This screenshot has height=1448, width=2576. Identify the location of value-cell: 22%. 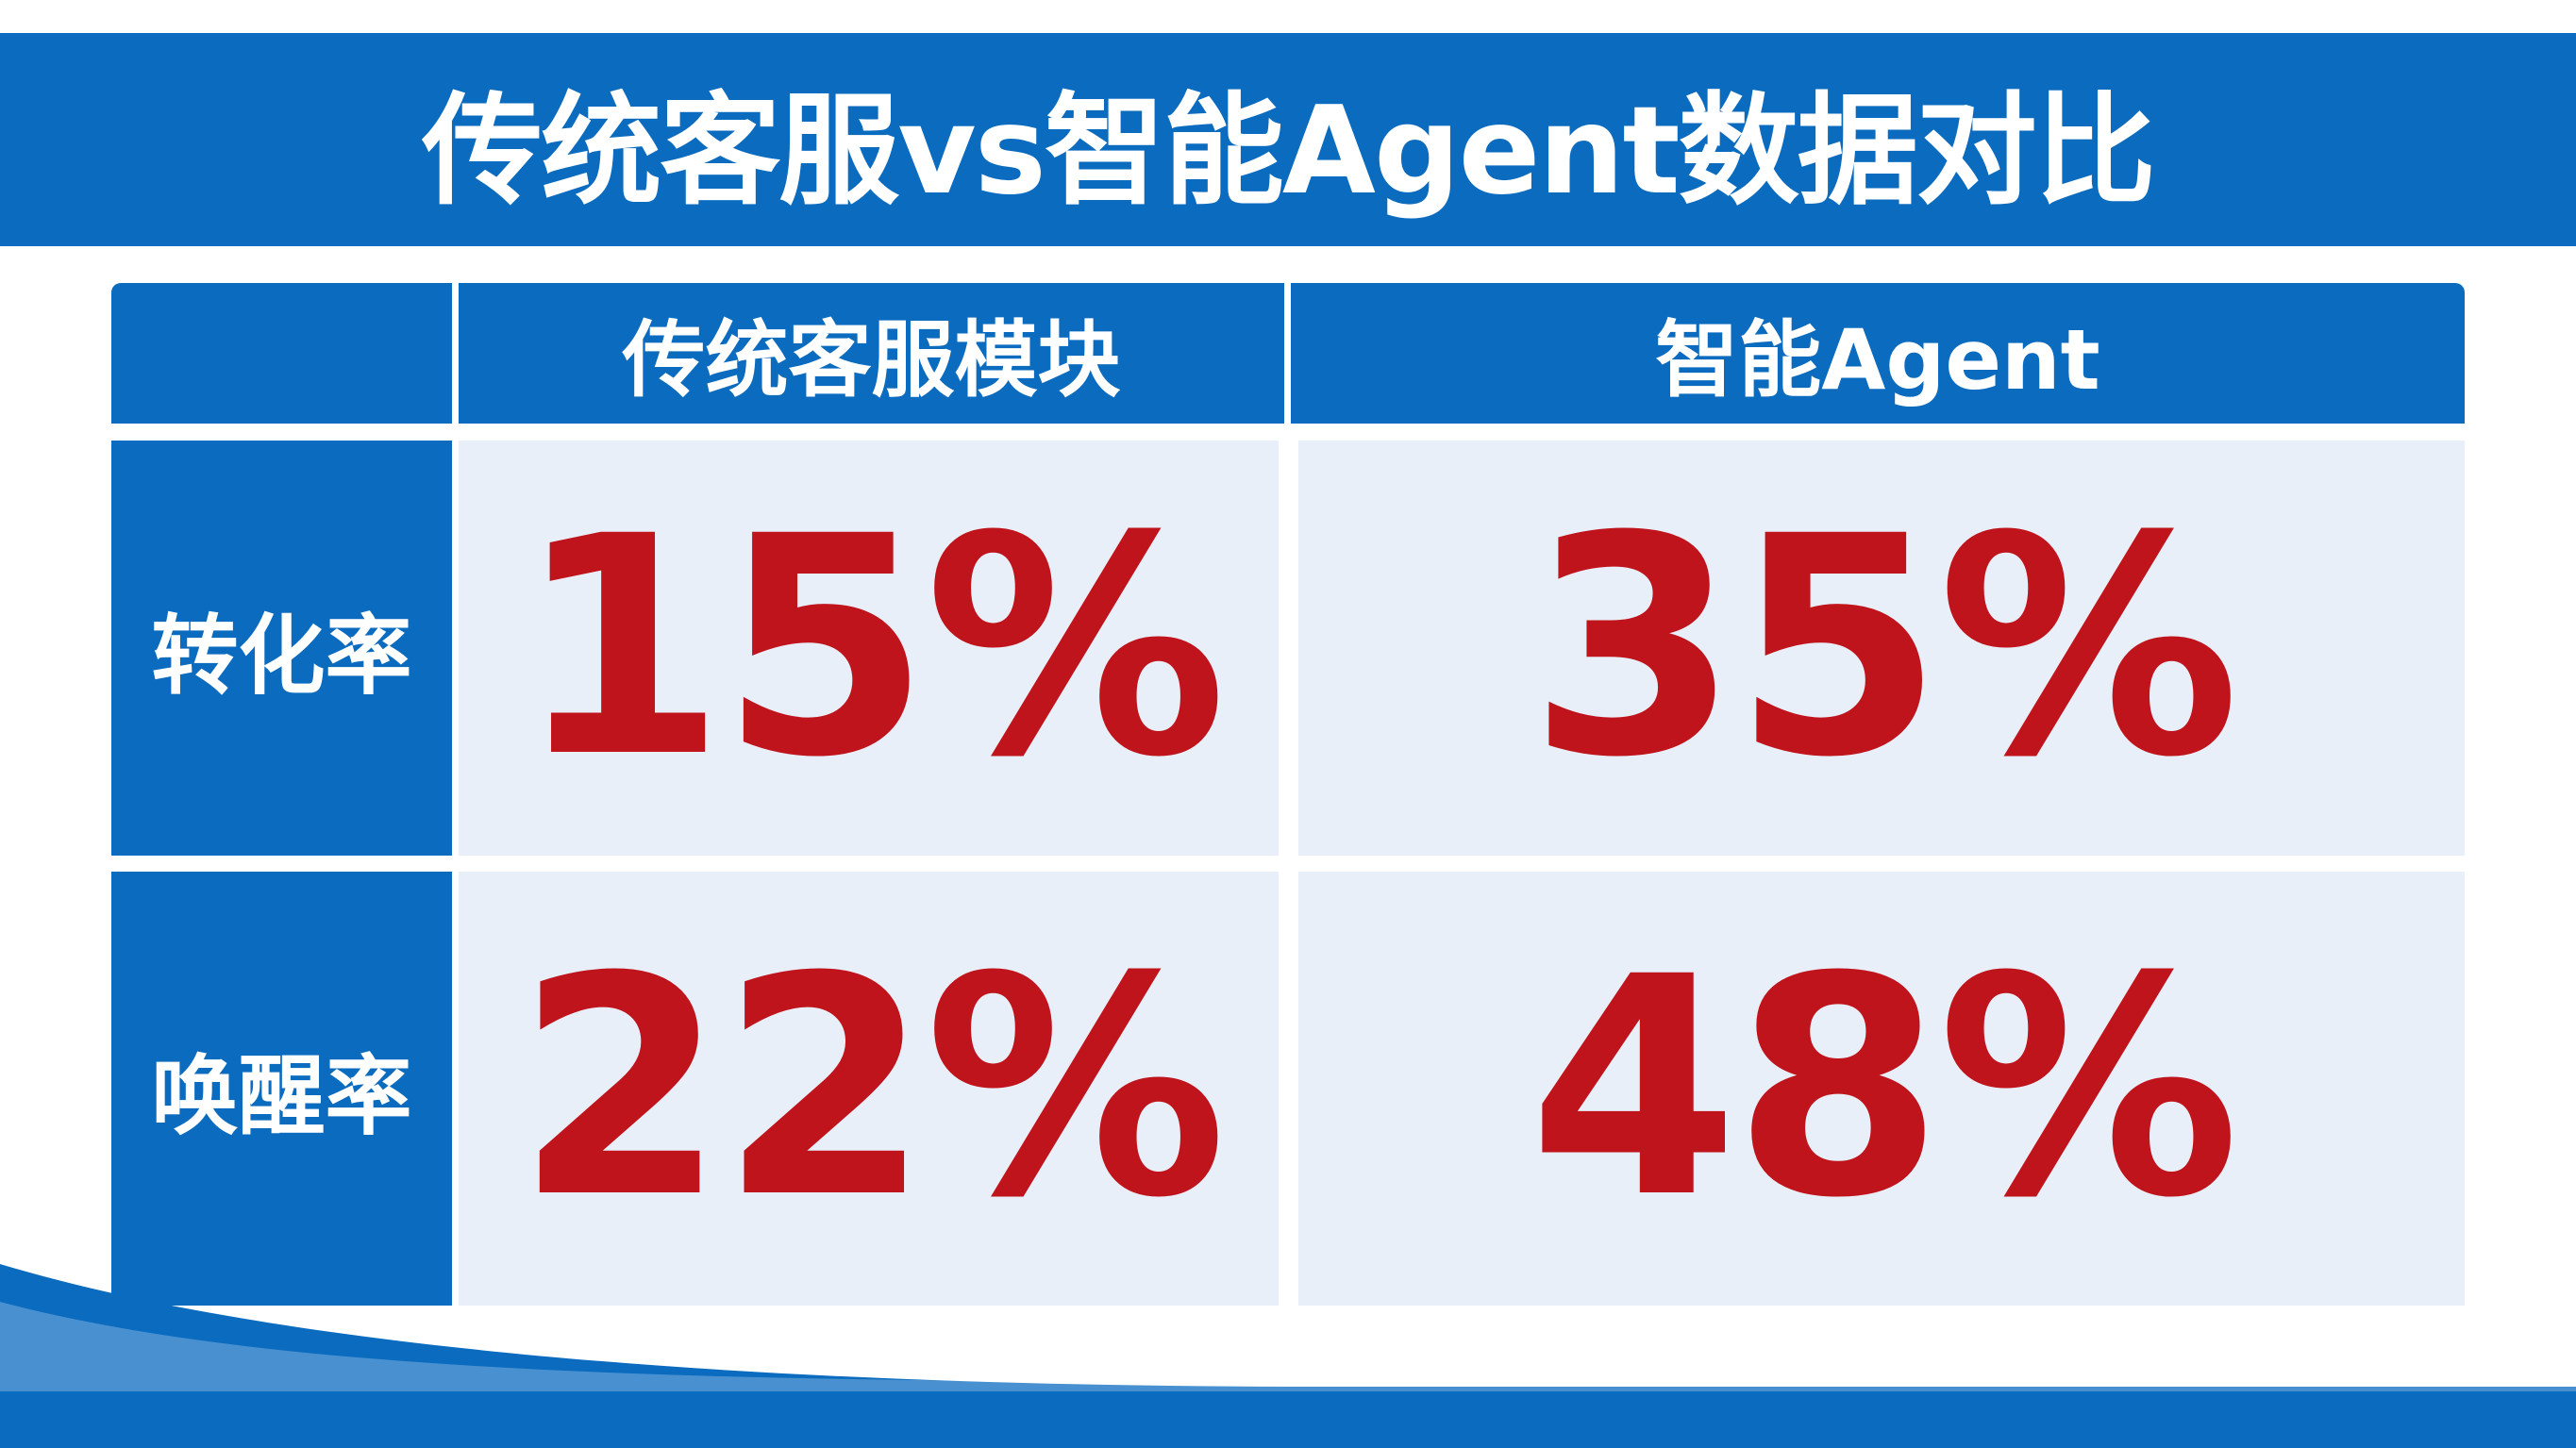
(869, 1089).